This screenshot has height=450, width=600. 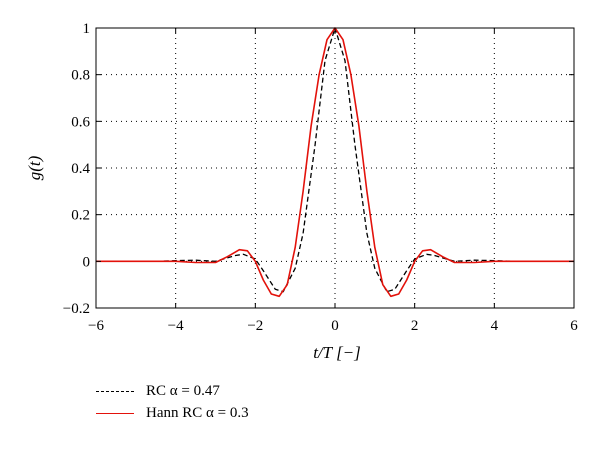 I want to click on y-tick-label: 0.2, so click(x=80, y=216).